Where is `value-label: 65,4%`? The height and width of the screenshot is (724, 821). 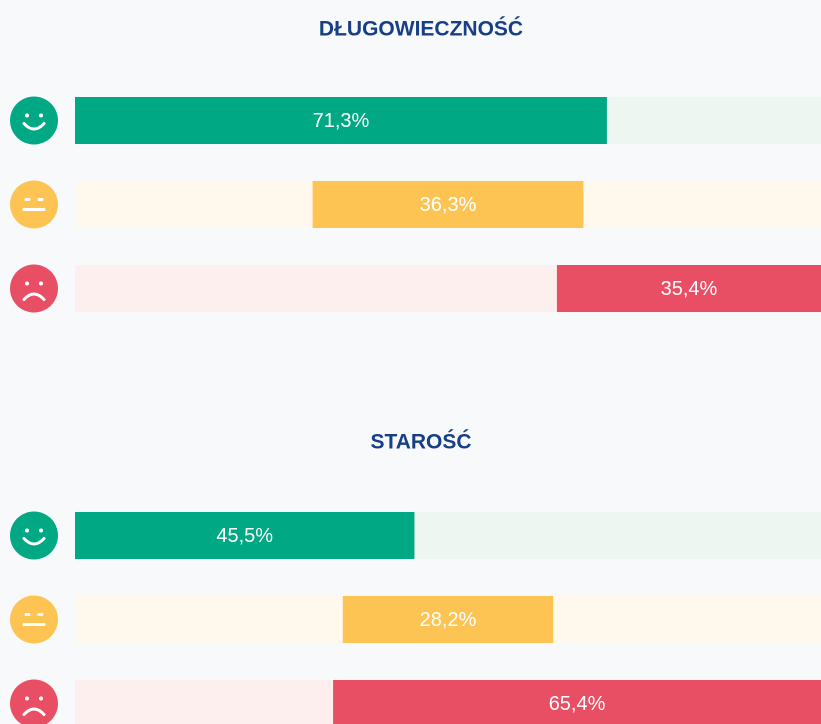
value-label: 65,4% is located at coordinates (577, 704).